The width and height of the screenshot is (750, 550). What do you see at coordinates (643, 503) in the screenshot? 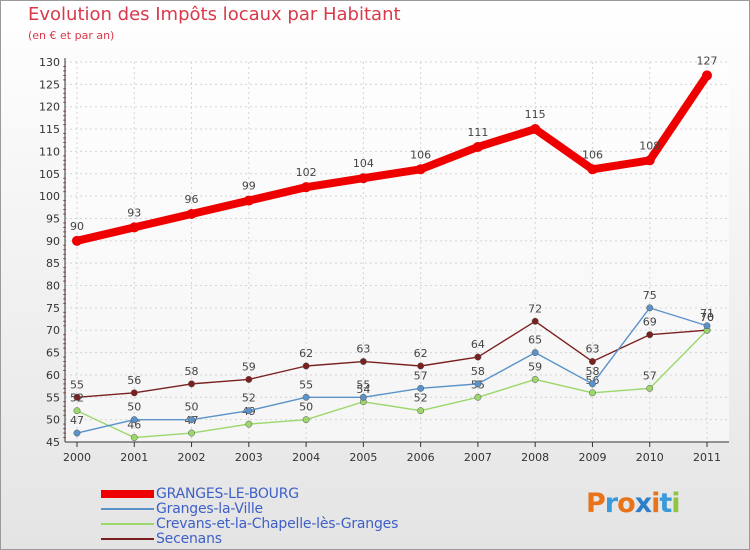
I see `logo-letter: x` at bounding box center [643, 503].